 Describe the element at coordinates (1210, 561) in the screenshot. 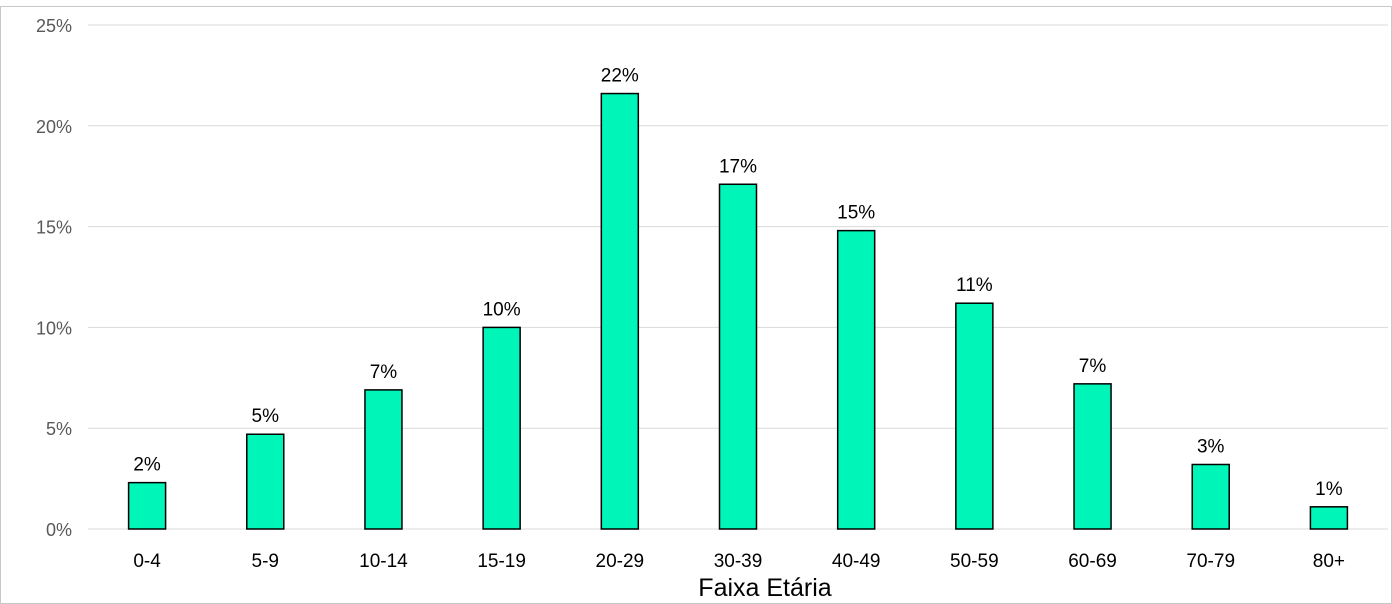

I see `x-tick-label: 70-79` at that location.